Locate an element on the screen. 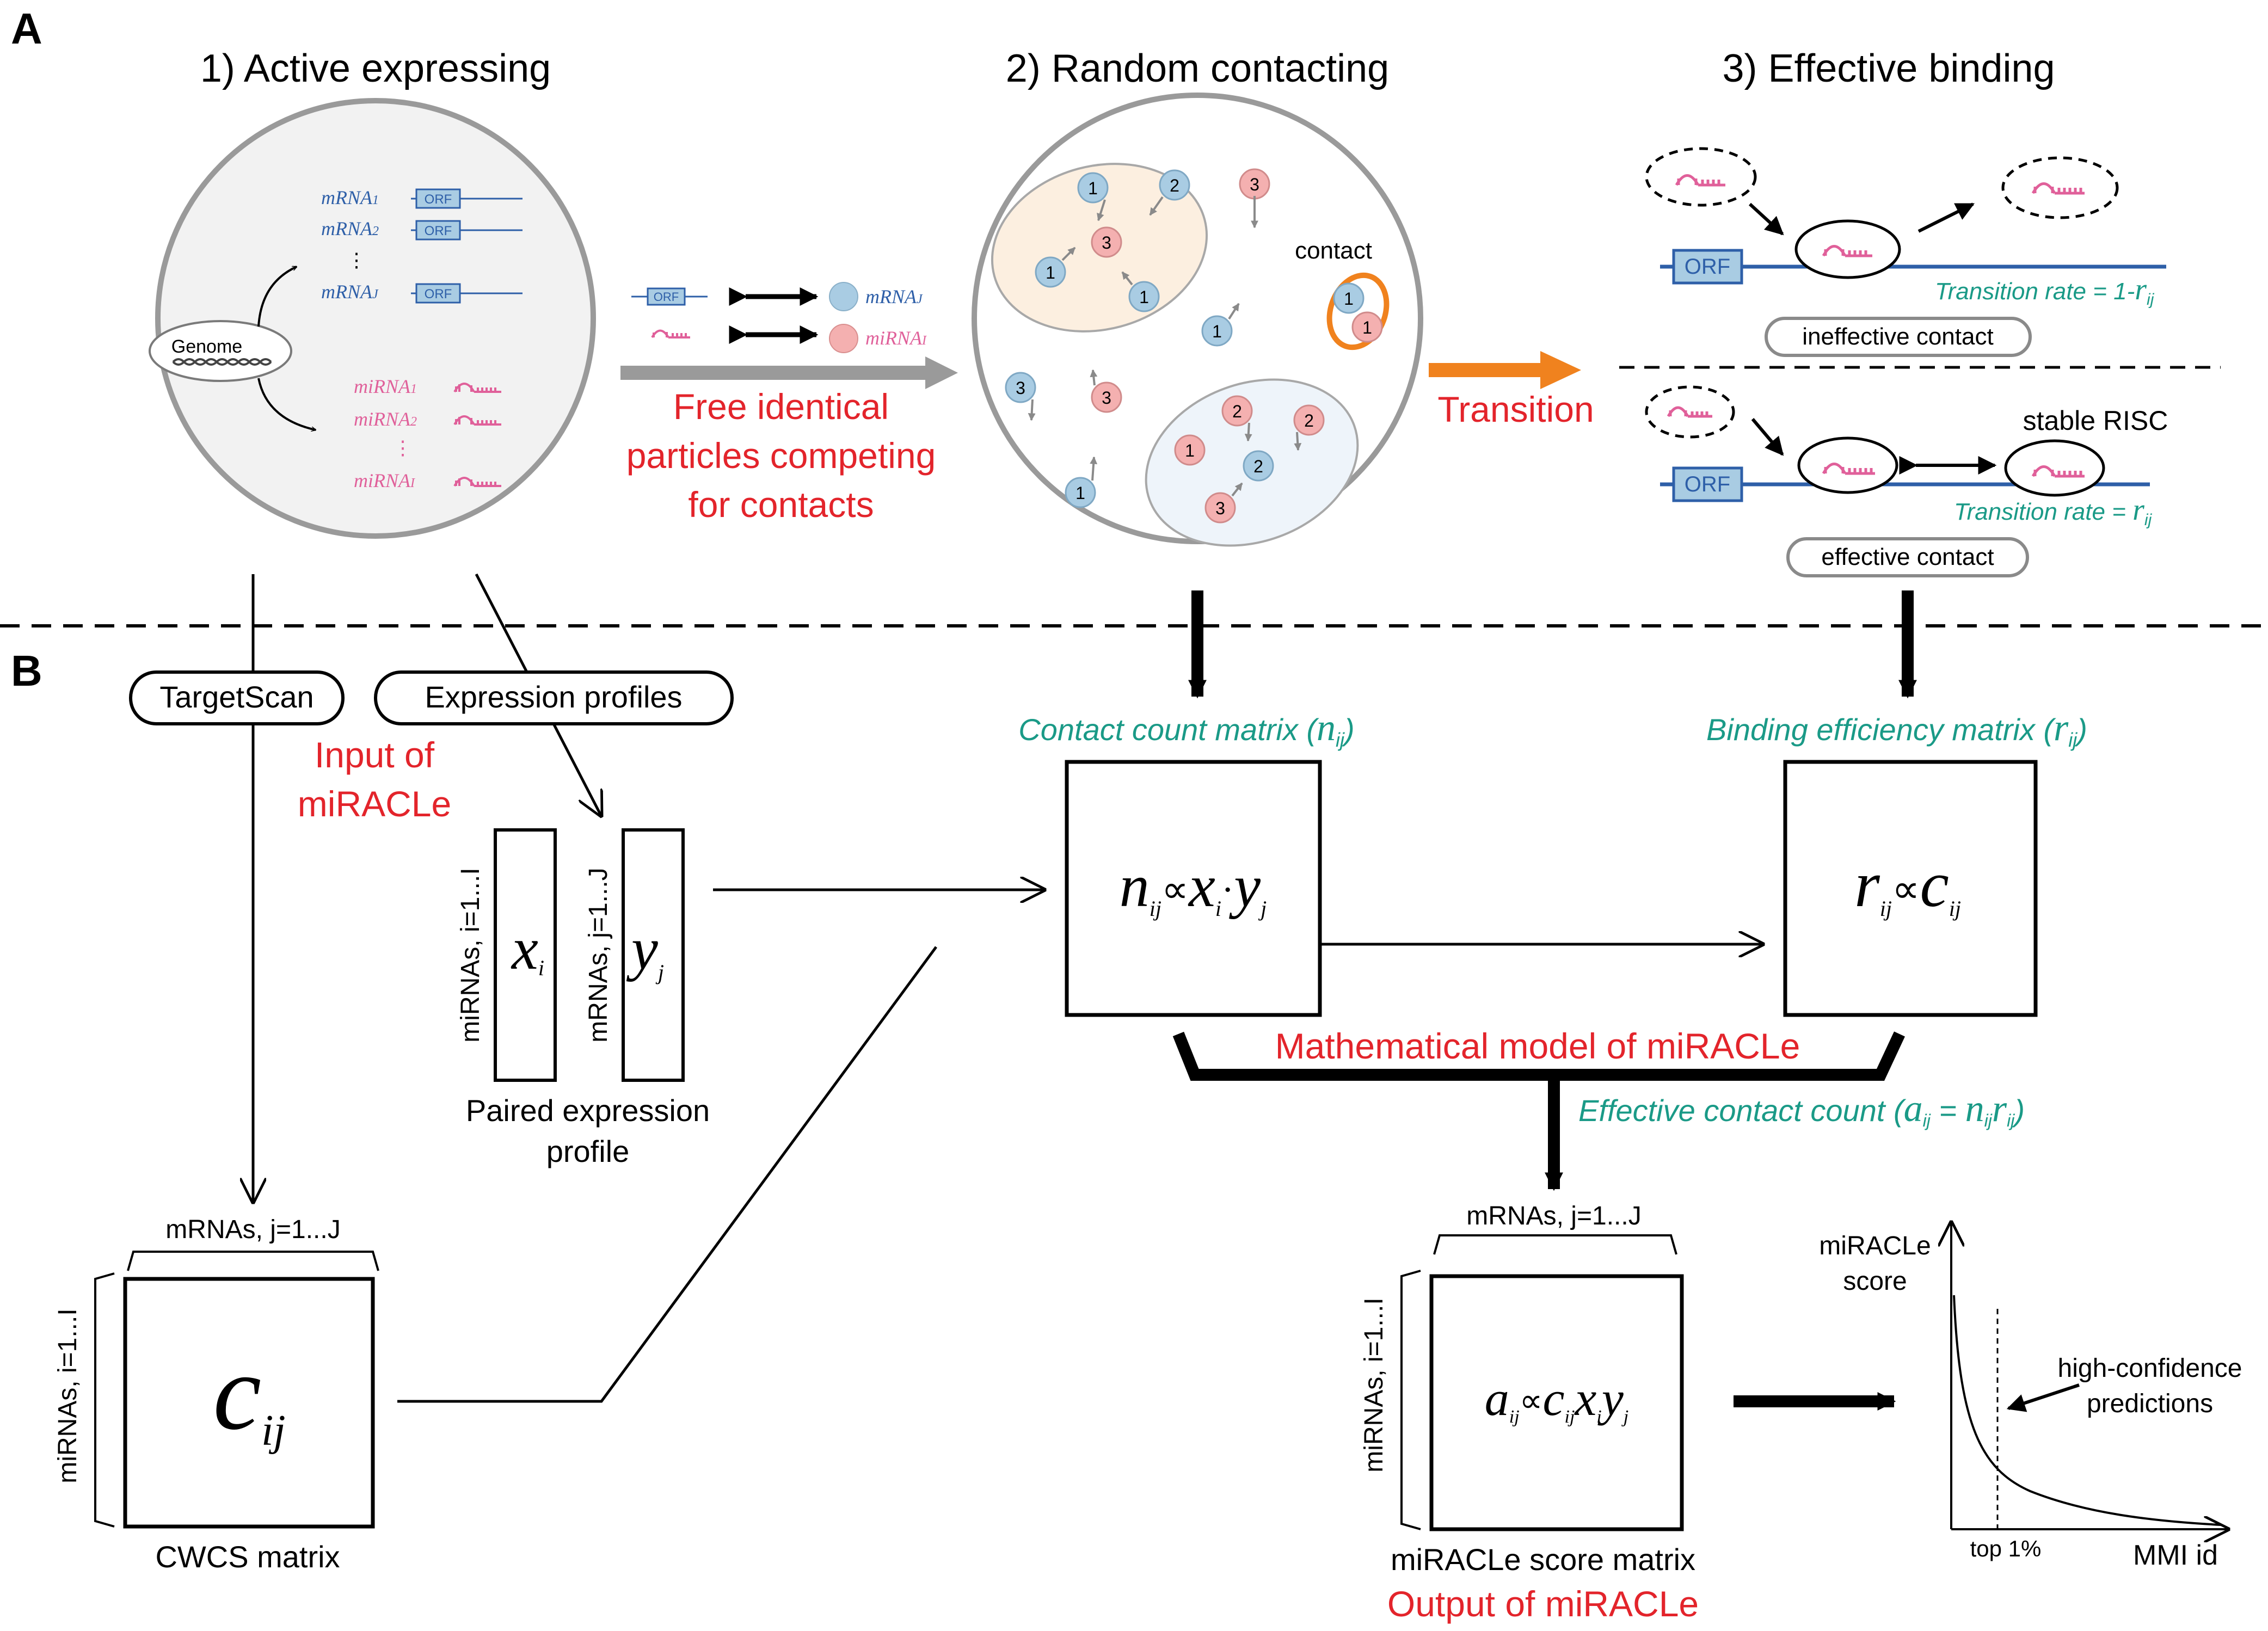 The width and height of the screenshot is (2268, 1631). grey-arrowhead is located at coordinates (941, 372).